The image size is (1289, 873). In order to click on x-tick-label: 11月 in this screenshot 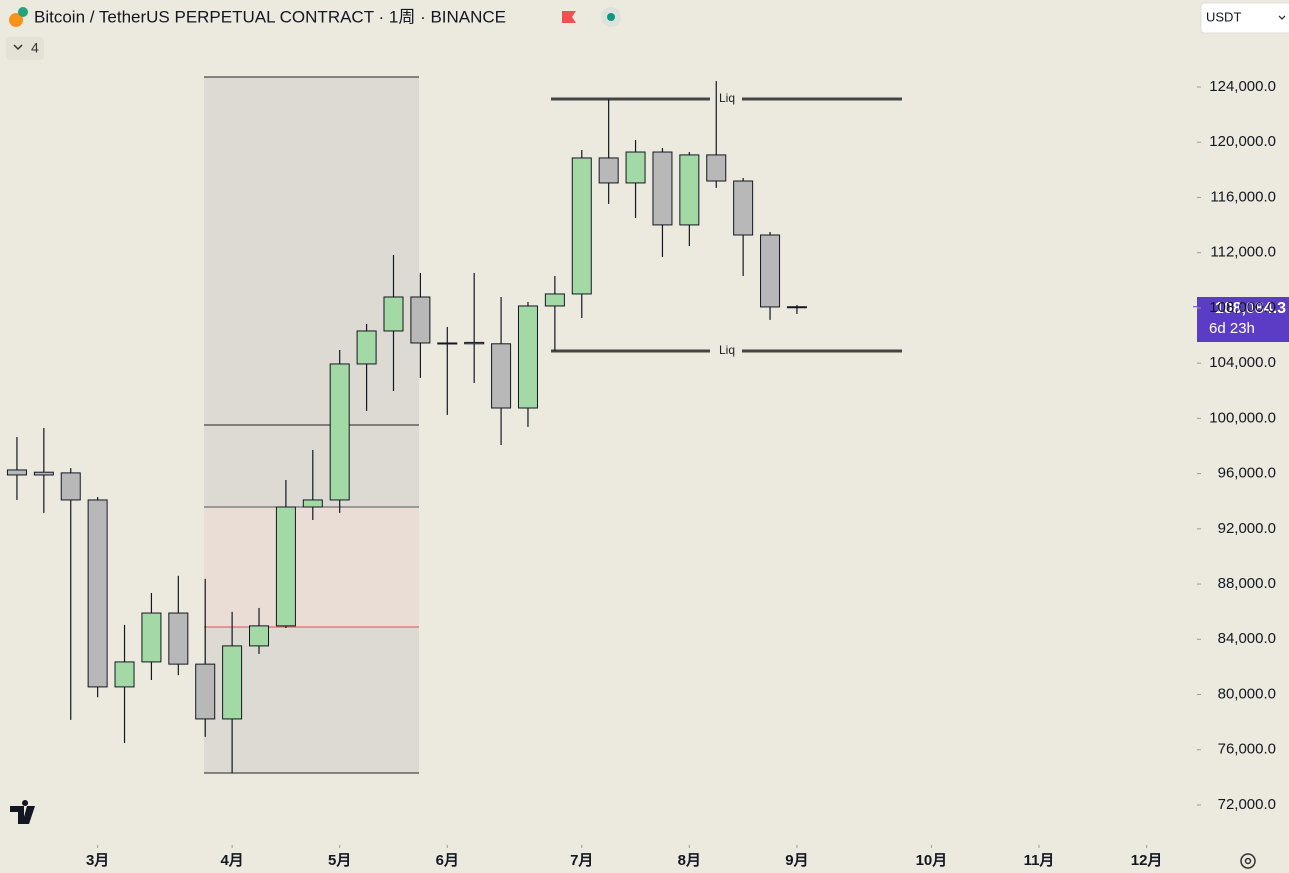, I will do `click(1039, 860)`.